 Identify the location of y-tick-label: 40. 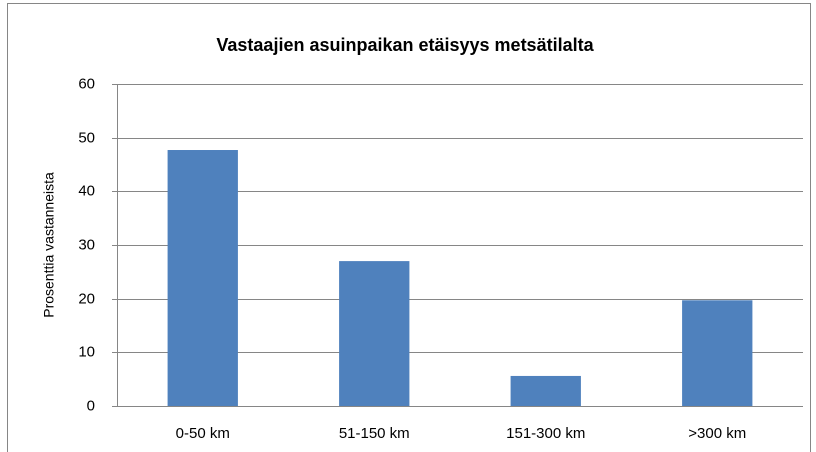
(86, 190).